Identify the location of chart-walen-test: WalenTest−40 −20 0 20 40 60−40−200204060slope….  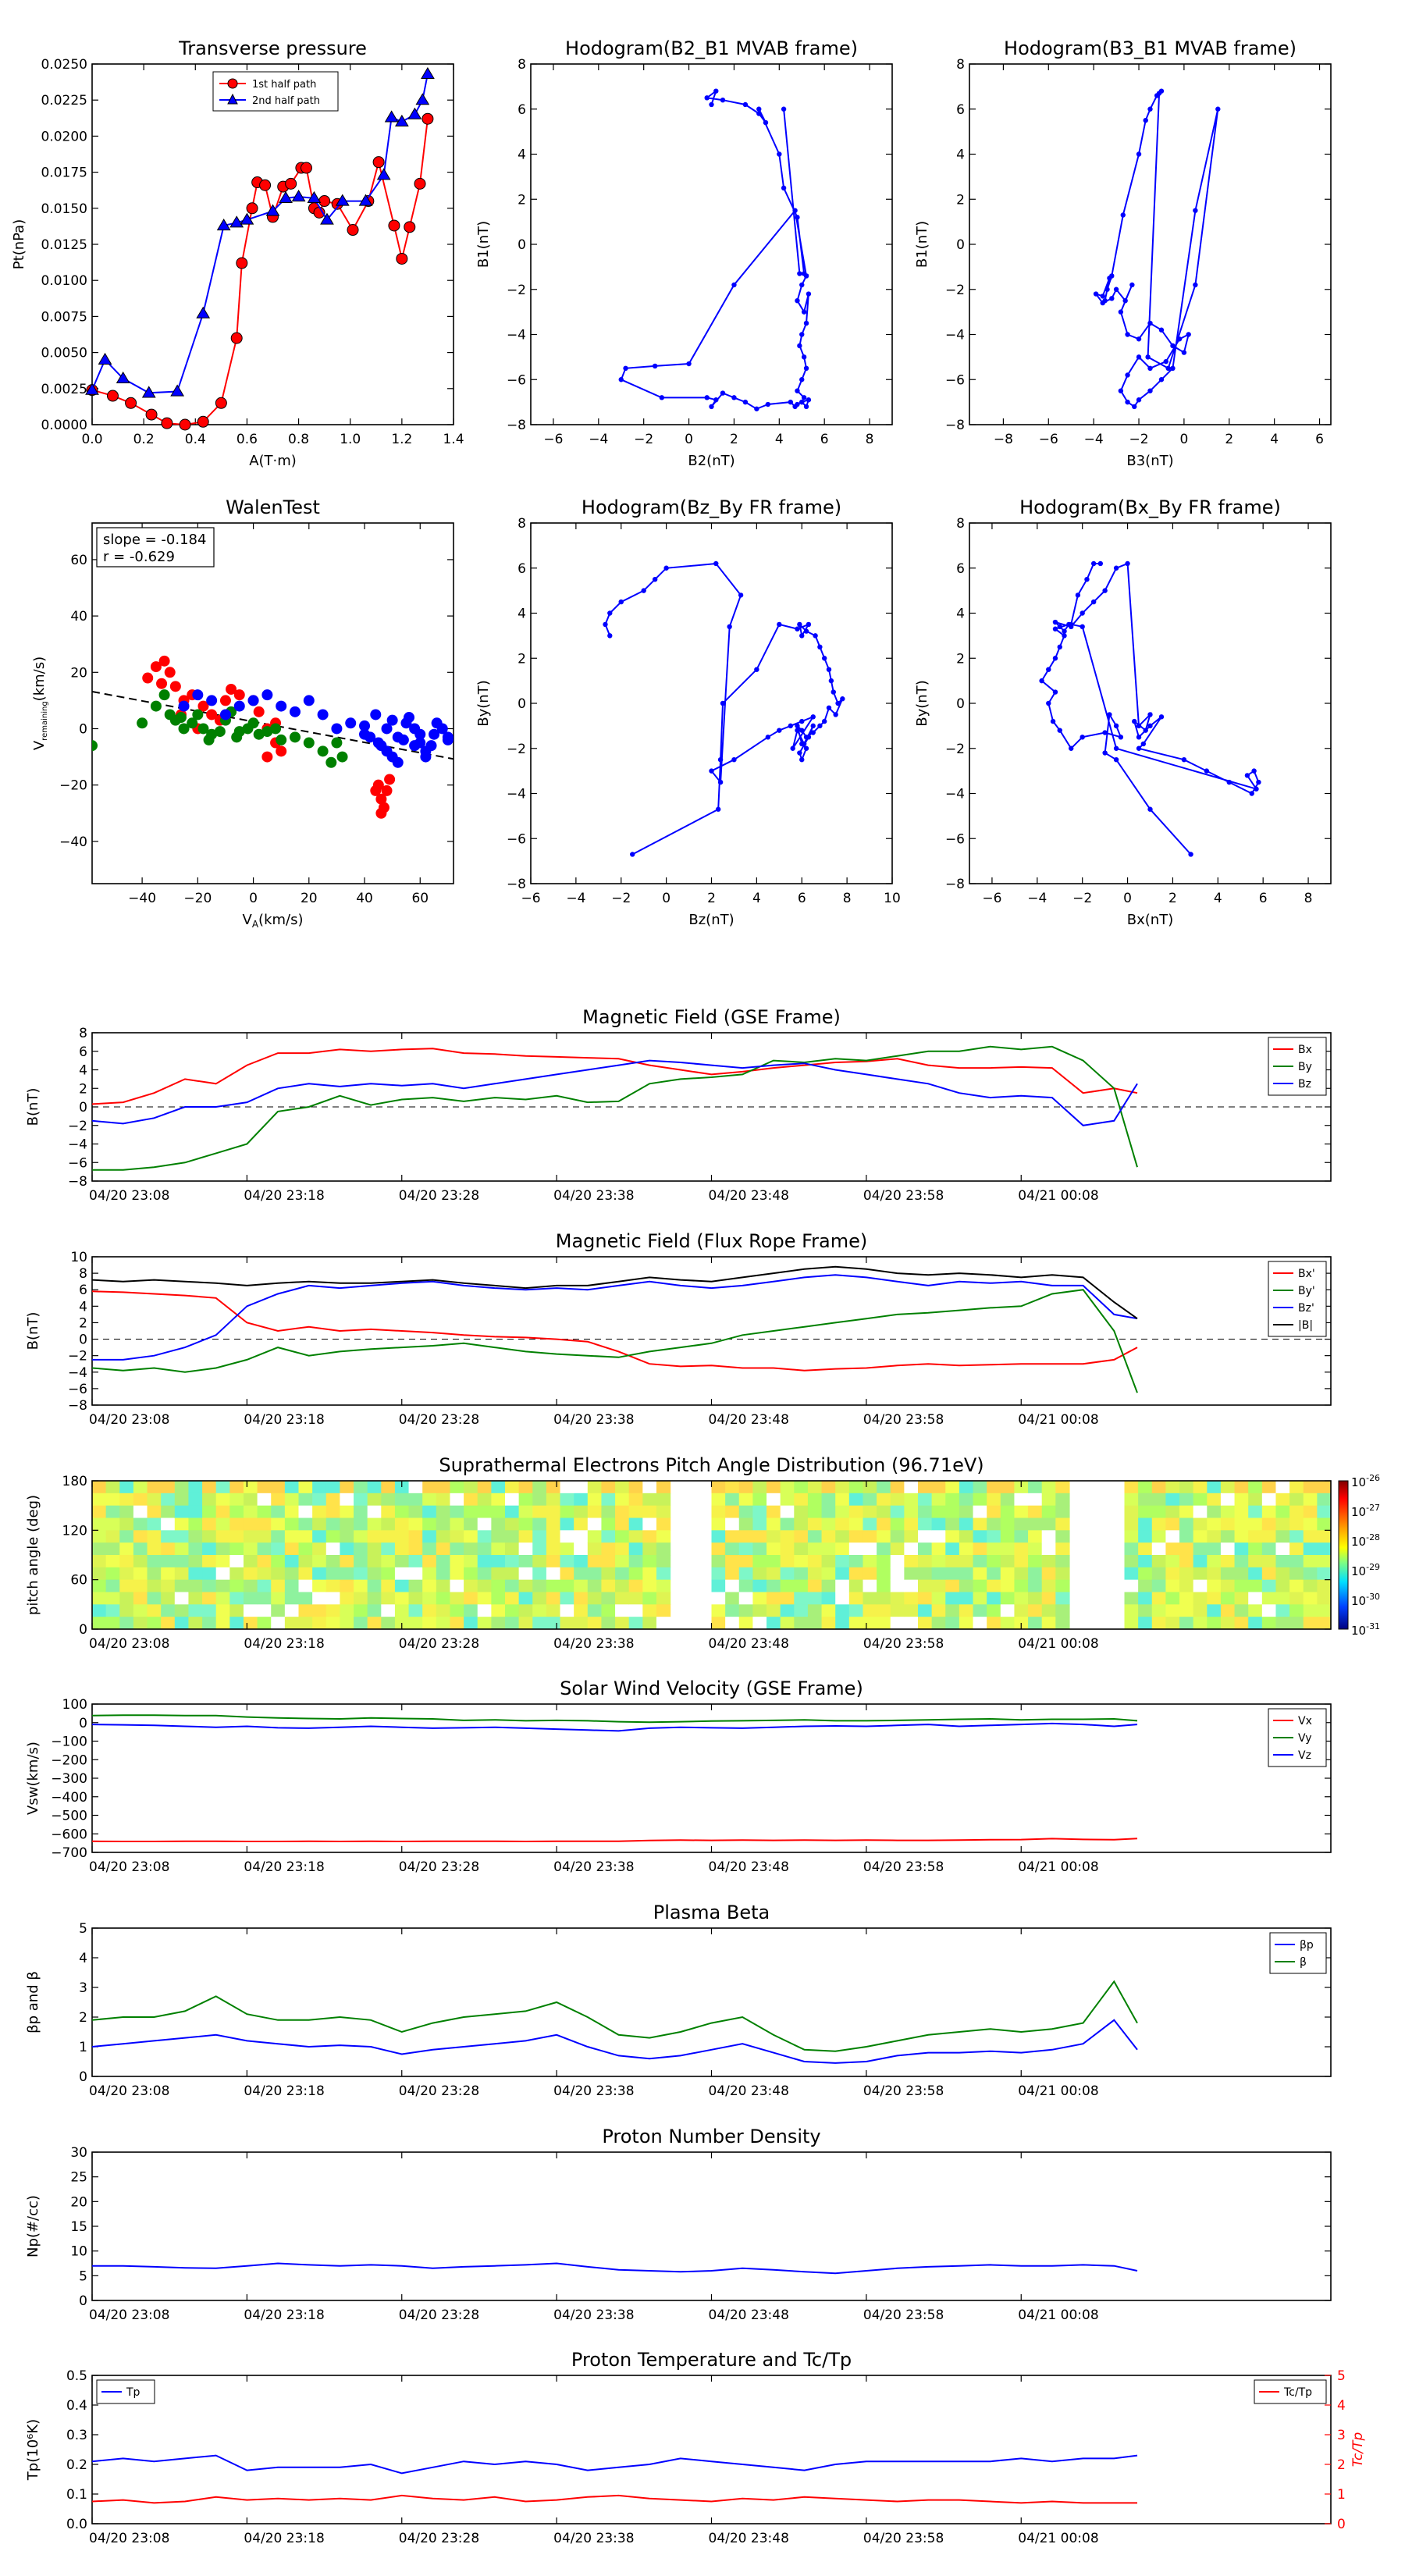
(242, 713).